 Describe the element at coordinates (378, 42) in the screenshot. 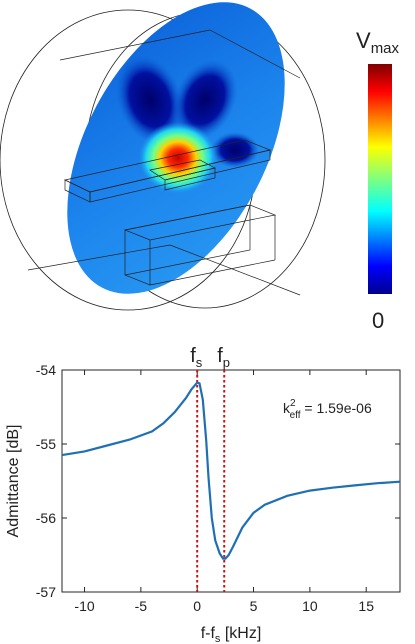

I see `colorbar-title: Vmax` at that location.